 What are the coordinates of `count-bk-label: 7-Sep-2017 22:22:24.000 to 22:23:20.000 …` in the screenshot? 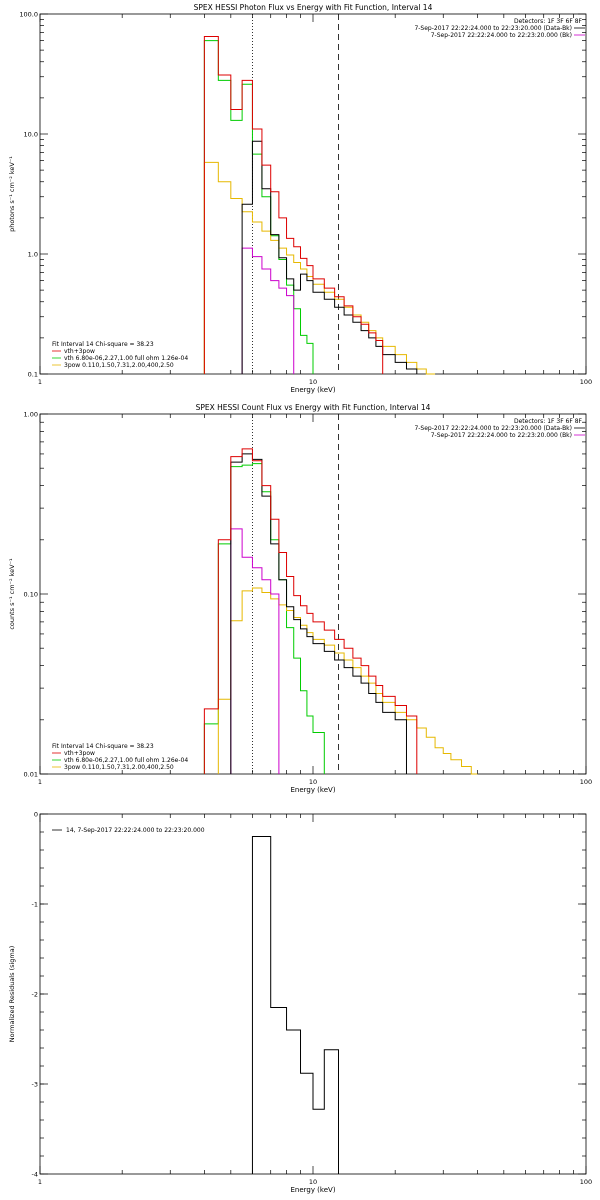 It's located at (501, 435).